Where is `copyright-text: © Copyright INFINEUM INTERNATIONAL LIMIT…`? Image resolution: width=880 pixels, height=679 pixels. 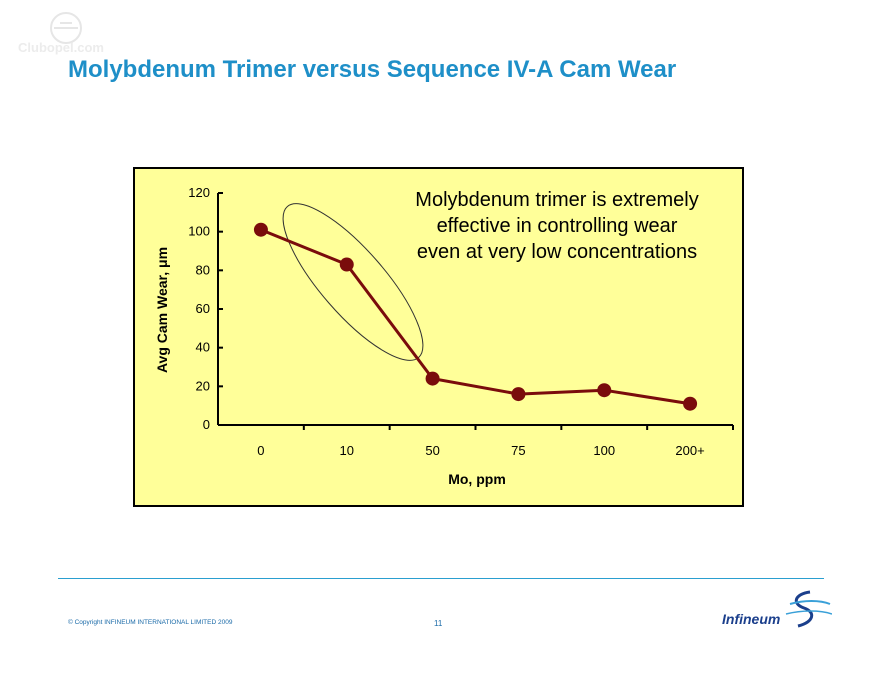 copyright-text: © Copyright INFINEUM INTERNATIONAL LIMIT… is located at coordinates (150, 622).